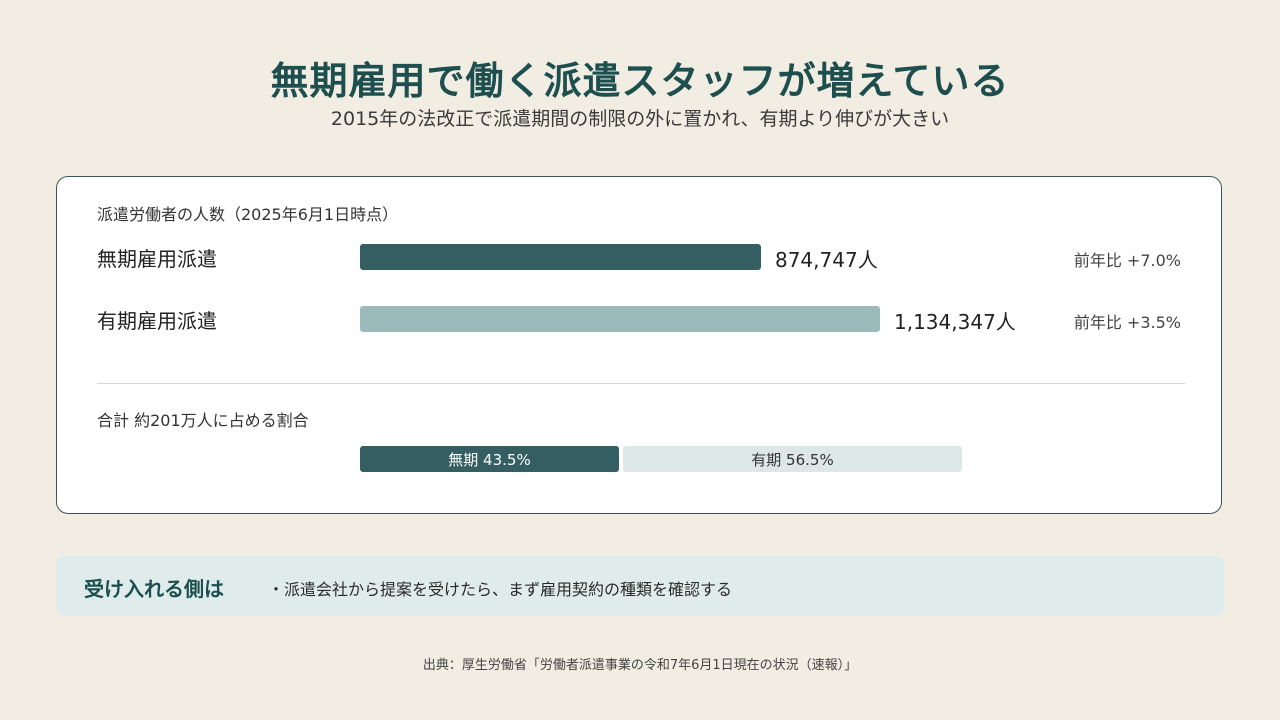  What do you see at coordinates (489, 459) in the screenshot?
I see `share-segment-muki: 無期 43.5%` at bounding box center [489, 459].